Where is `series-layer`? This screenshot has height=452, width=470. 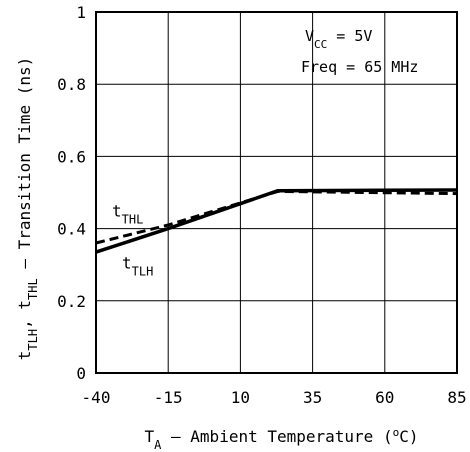 series-layer is located at coordinates (276, 221).